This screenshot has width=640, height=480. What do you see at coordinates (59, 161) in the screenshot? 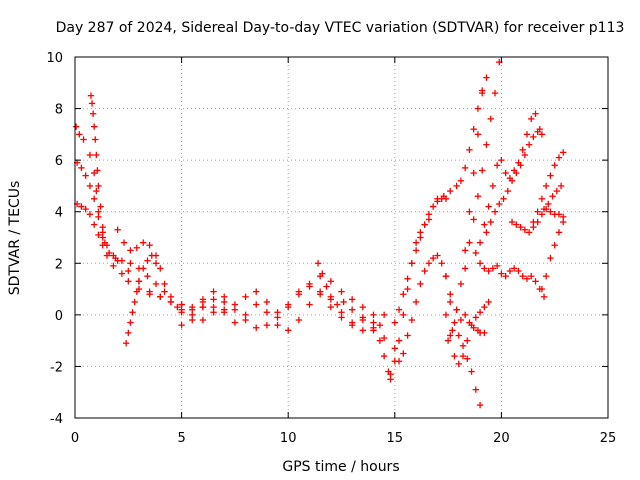
I see `y-tick-label: 6` at bounding box center [59, 161].